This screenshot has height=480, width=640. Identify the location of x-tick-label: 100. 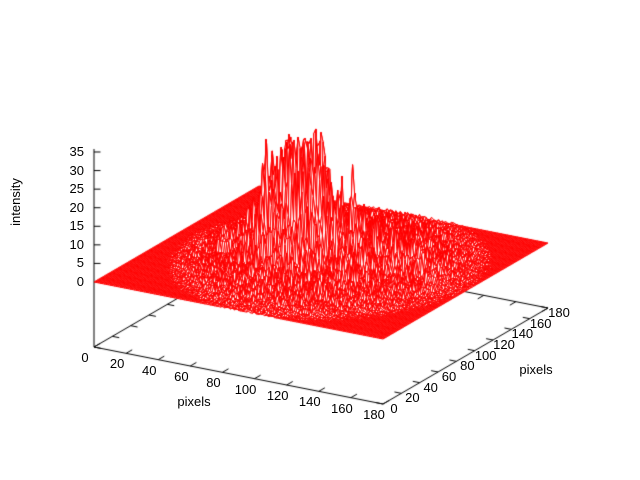
(245, 389).